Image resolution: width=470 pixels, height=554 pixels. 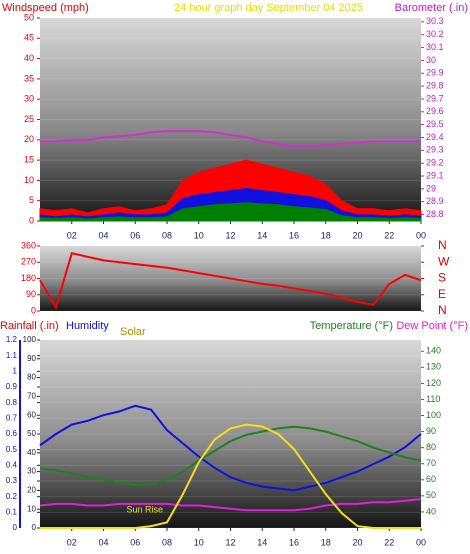 I want to click on axis-title: Temperature (°F), so click(x=351, y=326).